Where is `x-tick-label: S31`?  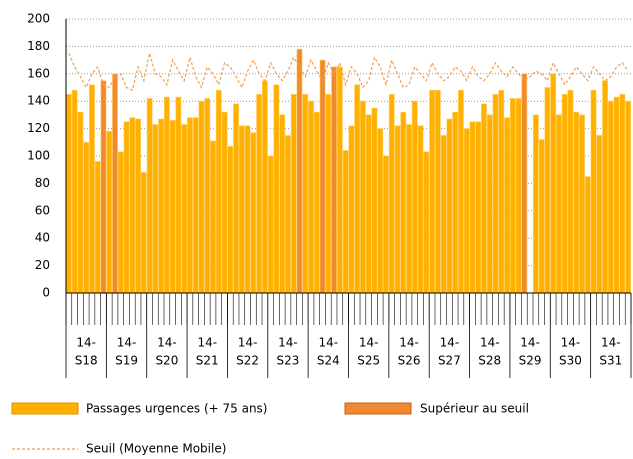
x-tick-label: S31 is located at coordinates (610, 361).